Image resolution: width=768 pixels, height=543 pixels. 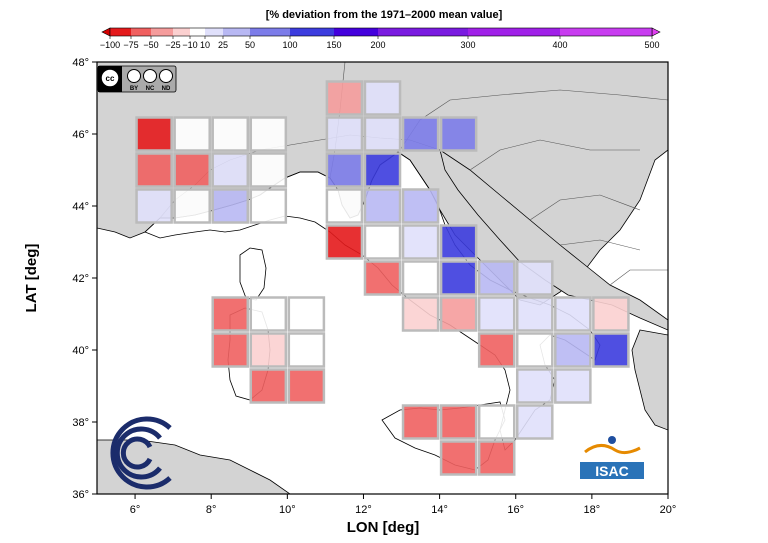 What do you see at coordinates (130, 45) in the screenshot?
I see `colorbar-tick-label: −75` at bounding box center [130, 45].